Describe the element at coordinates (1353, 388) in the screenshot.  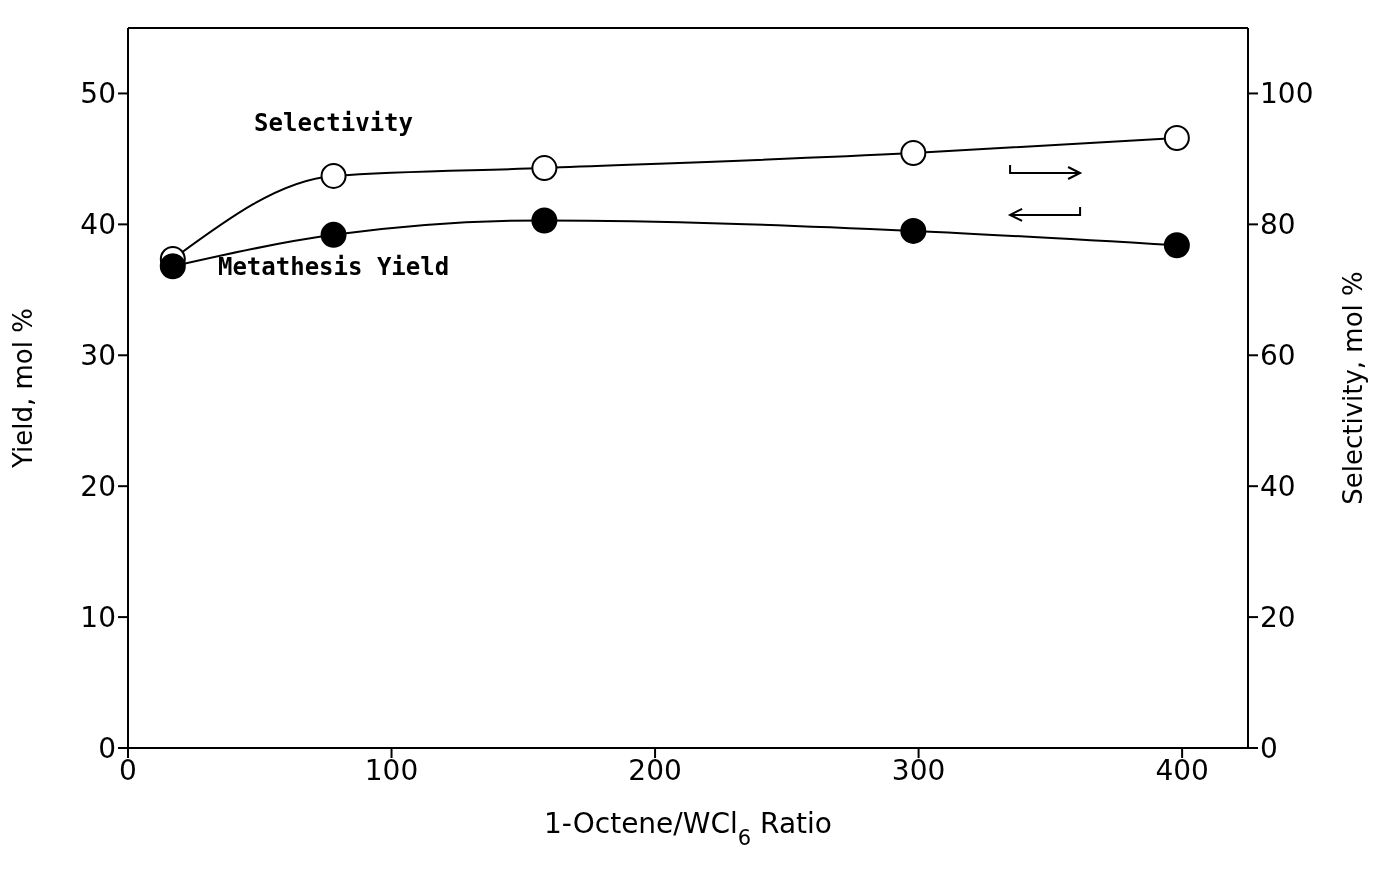
I see `y2-axis-title: Selectivity, mol %` at that location.